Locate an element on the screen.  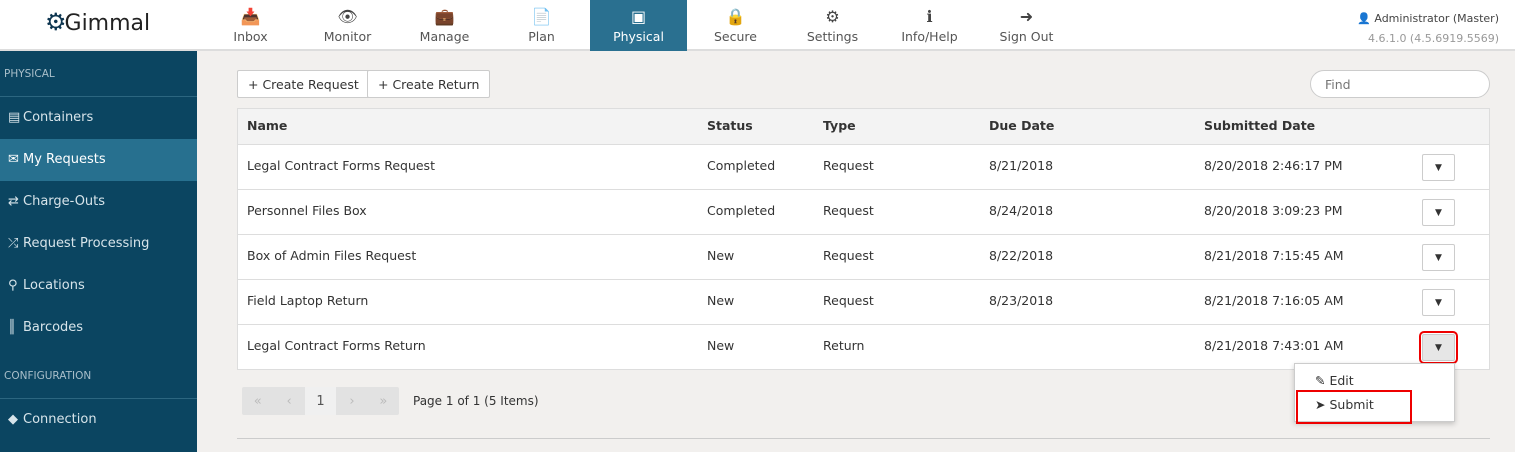
nav-sign-out: ➜ Sign Out is located at coordinates (1026, 25).